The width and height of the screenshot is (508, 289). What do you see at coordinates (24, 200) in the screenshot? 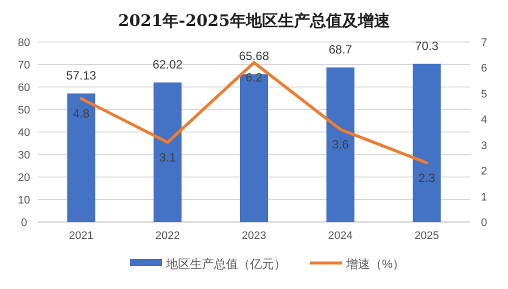
I see `y-tick-label: 10` at bounding box center [24, 200].